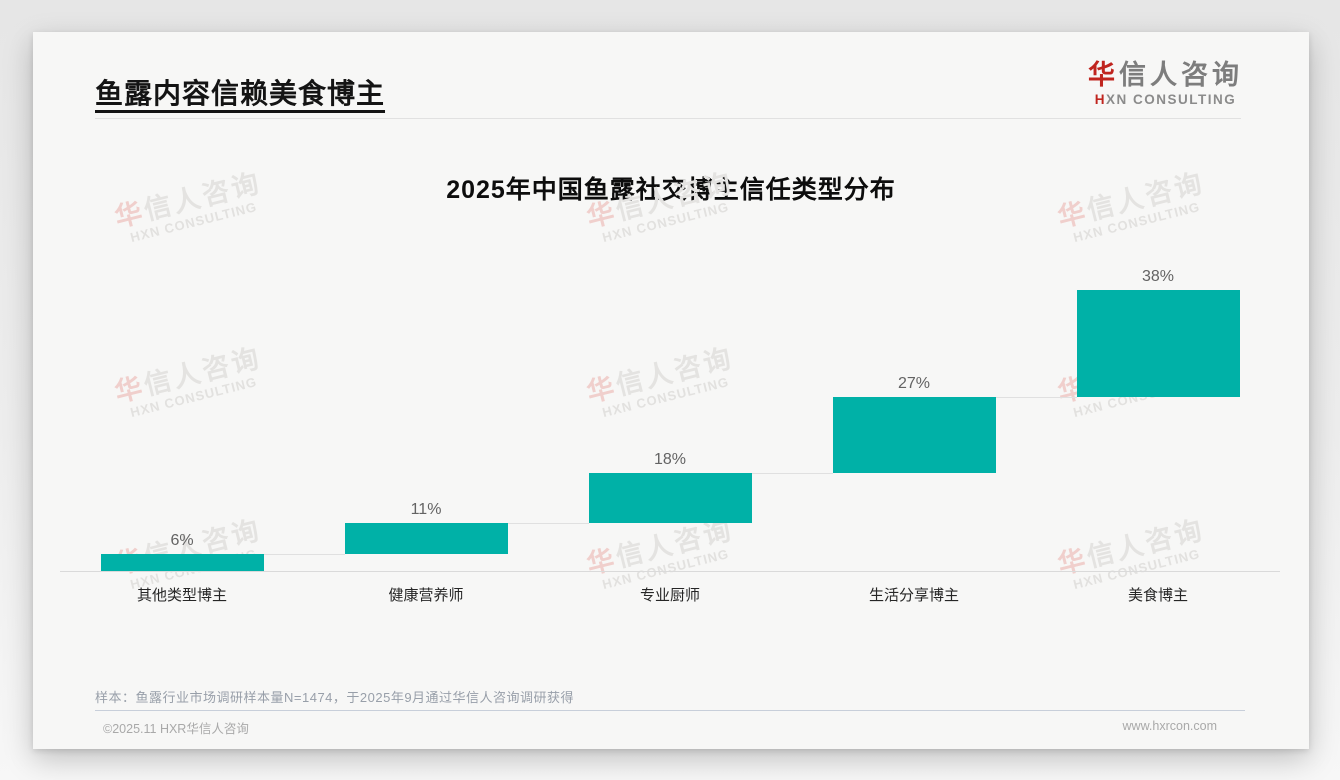 This screenshot has height=780, width=1340. Describe the element at coordinates (335, 697) in the screenshot. I see `sample-note: 样本：鱼露行业市场调研样本量N=1474，于2025年9月通过华信人咨询调研获得` at that location.